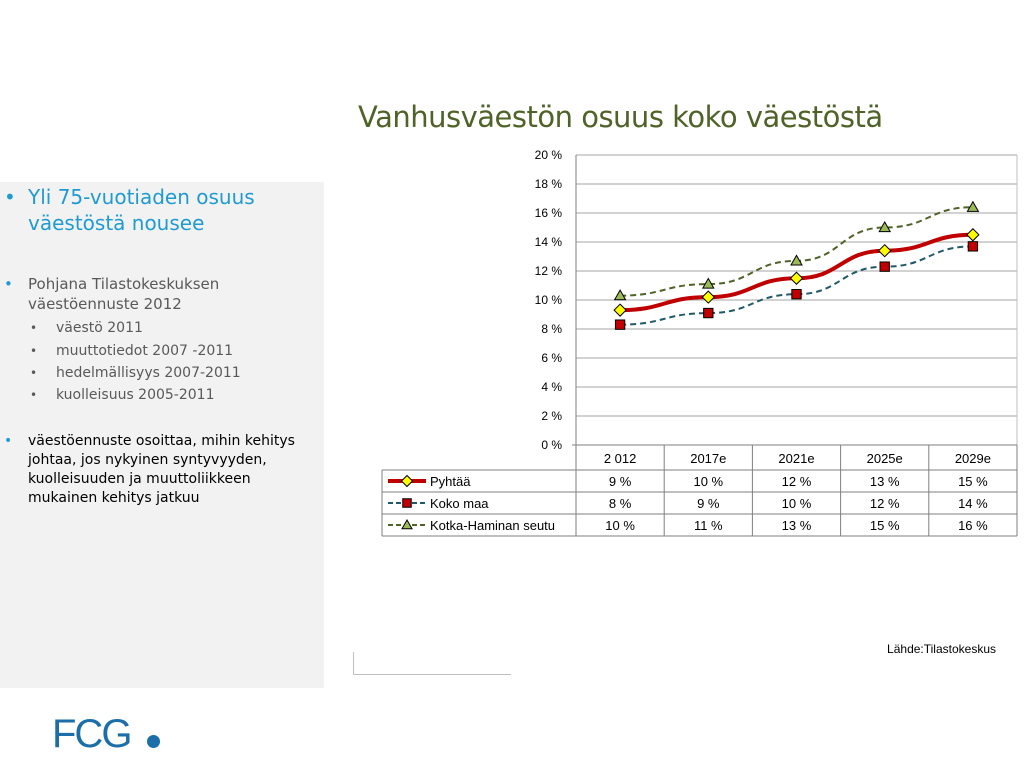 This screenshot has height=768, width=1024. What do you see at coordinates (551, 387) in the screenshot?
I see `y-tick-label: 4 %` at bounding box center [551, 387].